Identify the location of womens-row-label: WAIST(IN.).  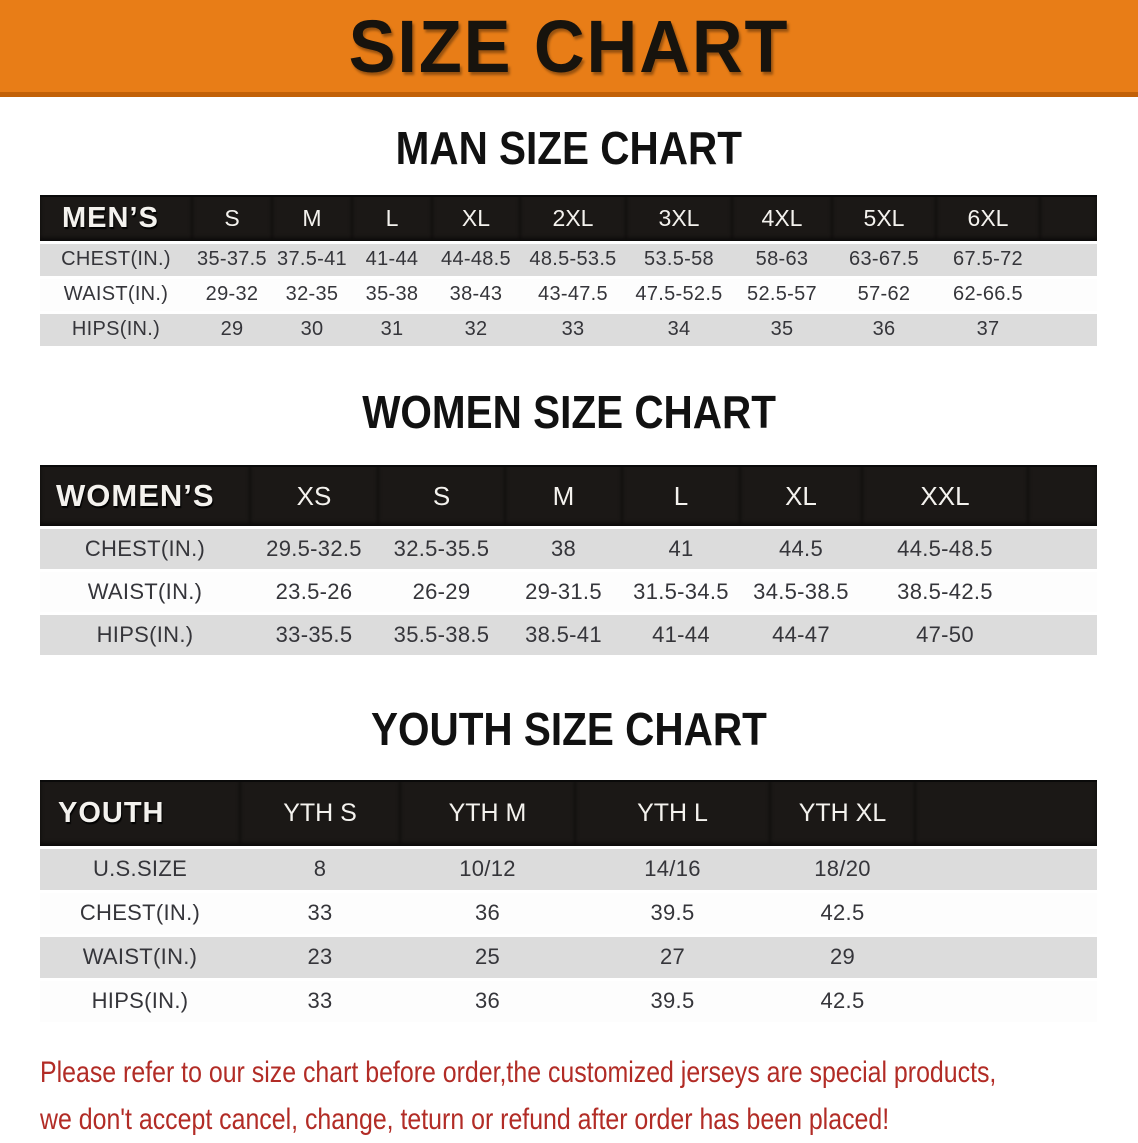
(145, 592).